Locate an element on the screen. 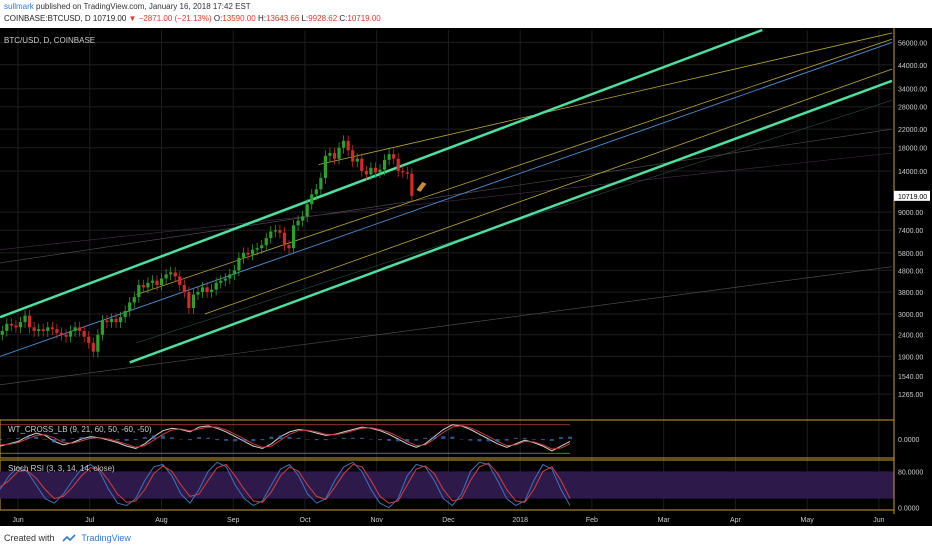  y-tick-label: 14000.00 is located at coordinates (912, 172).